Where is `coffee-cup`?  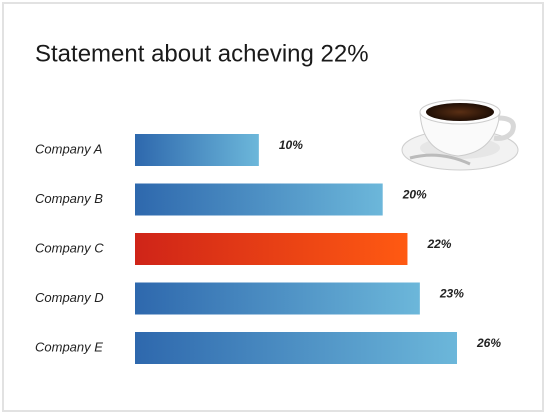
coffee-cup is located at coordinates (460, 135).